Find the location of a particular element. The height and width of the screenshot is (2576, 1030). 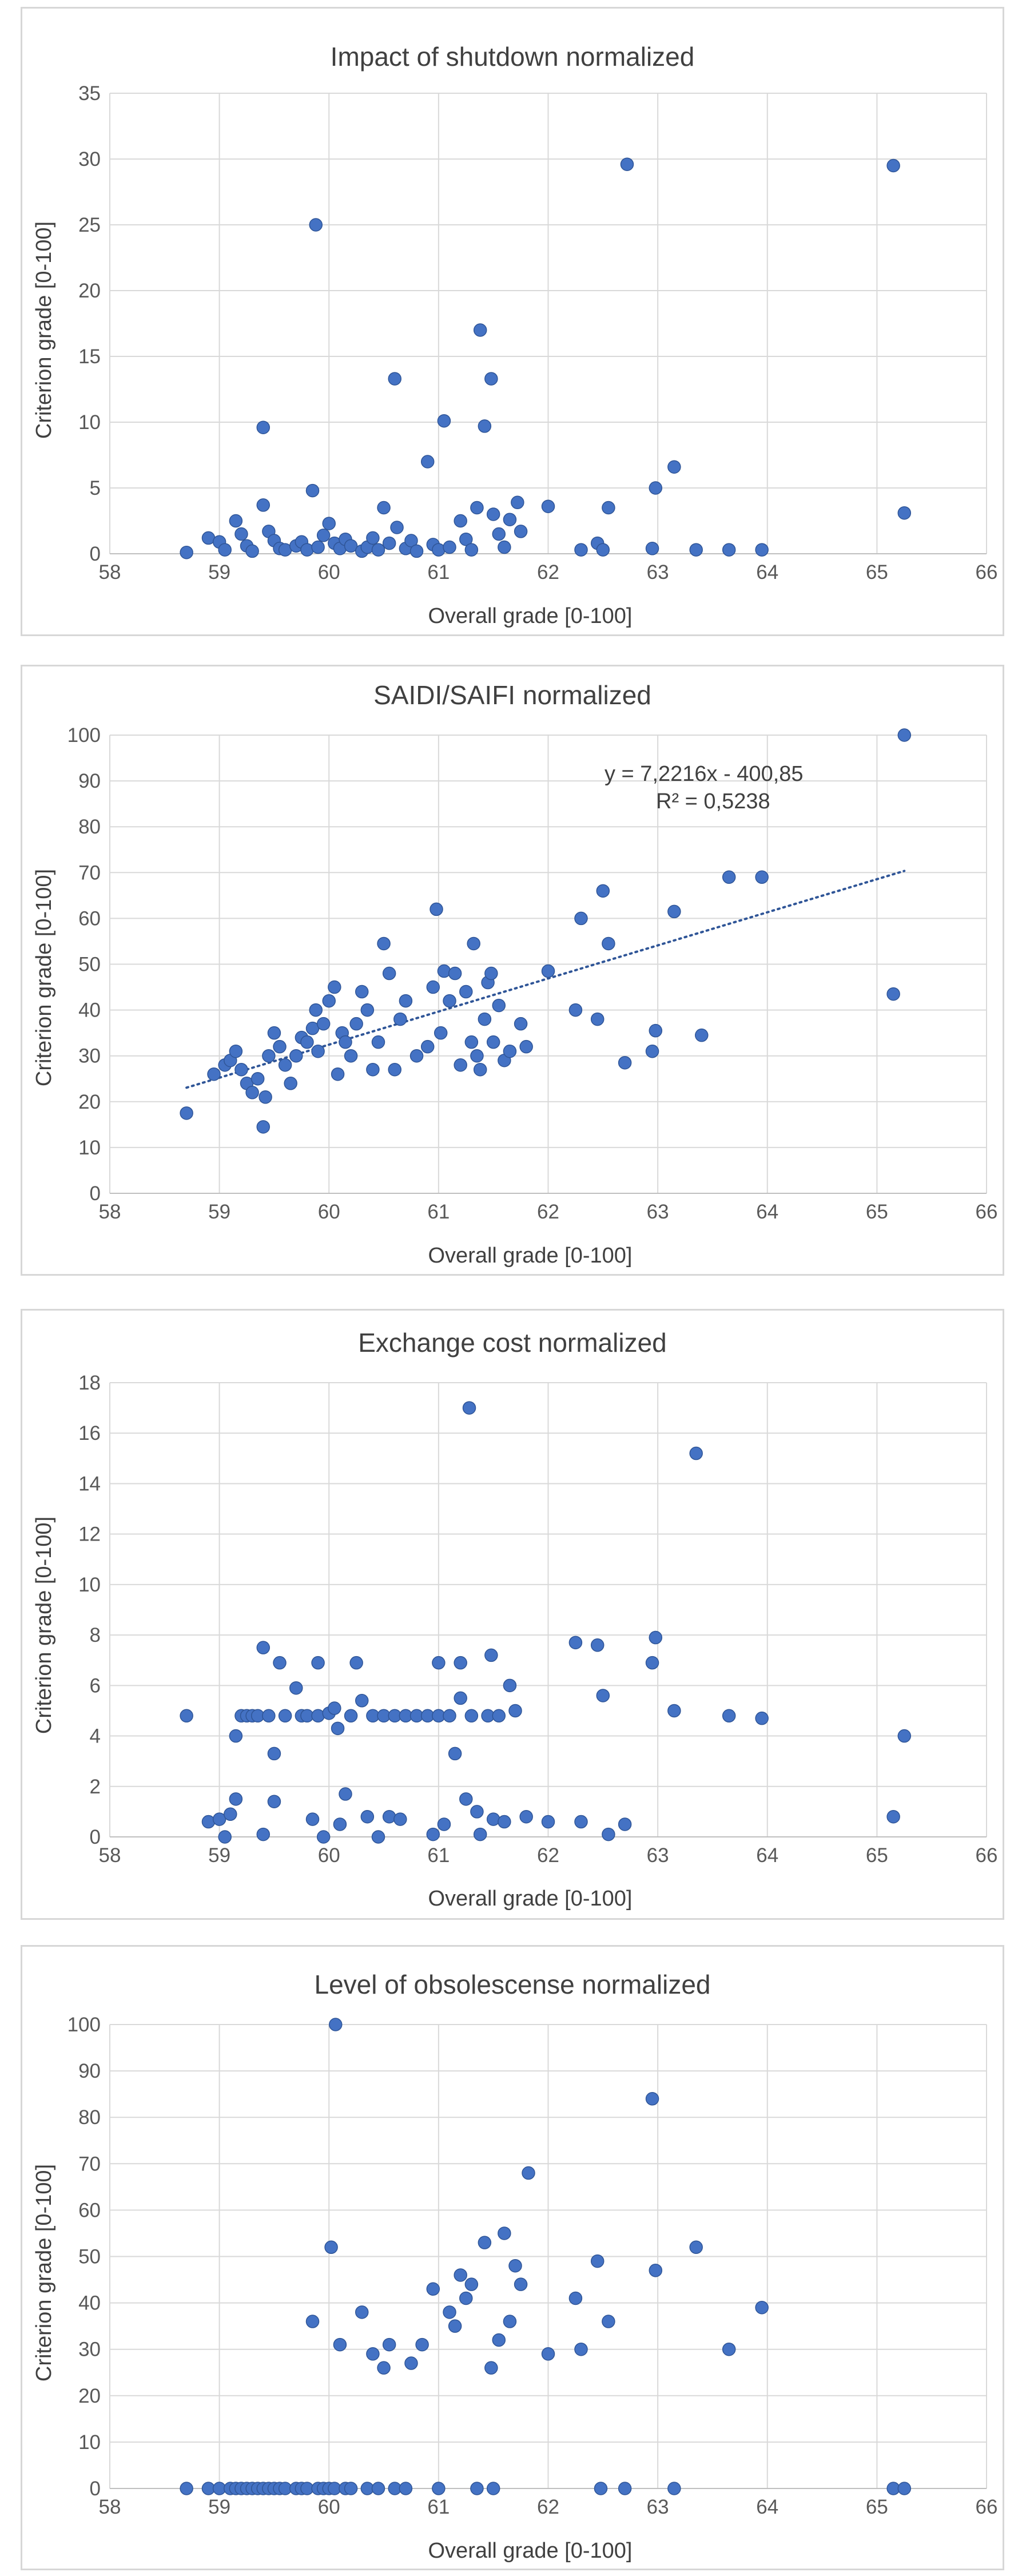

y-tick-label: 20 is located at coordinates (89, 1102).